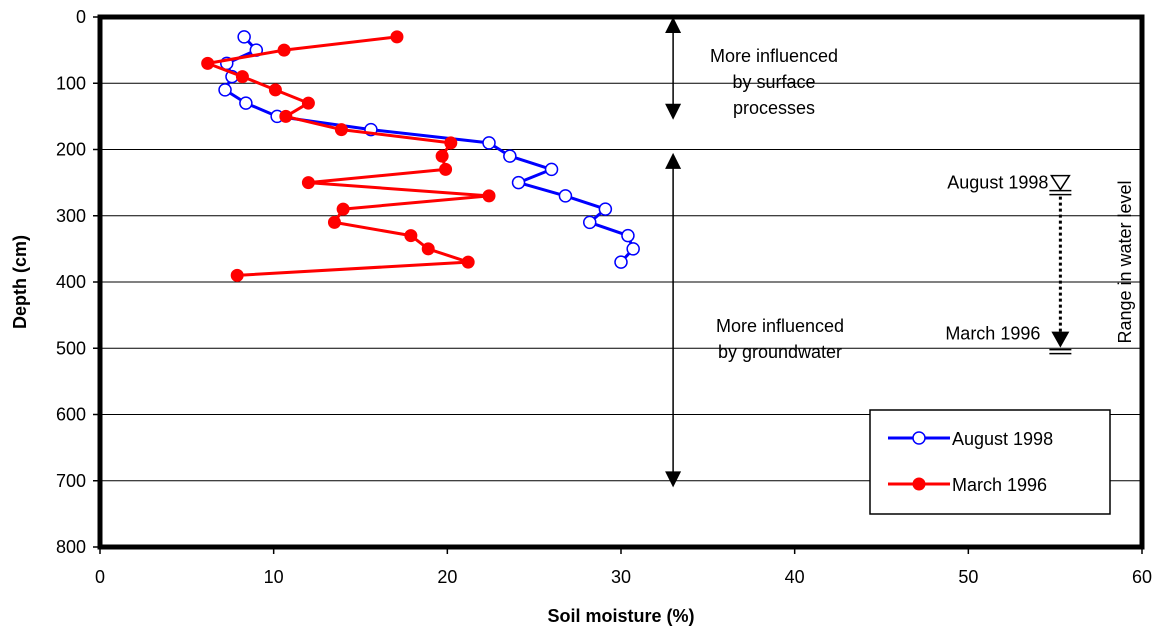  Describe the element at coordinates (71, 348) in the screenshot. I see `y-tick-label-500: 500` at that location.